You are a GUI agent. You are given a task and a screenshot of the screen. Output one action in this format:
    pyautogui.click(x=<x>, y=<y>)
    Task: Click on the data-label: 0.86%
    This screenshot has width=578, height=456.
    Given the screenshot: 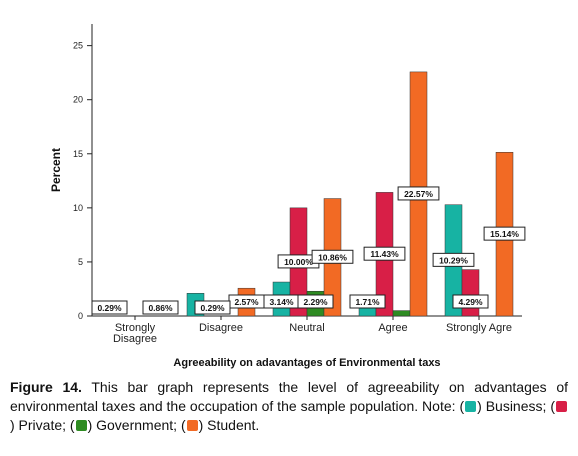 What is the action you would take?
    pyautogui.click(x=160, y=307)
    